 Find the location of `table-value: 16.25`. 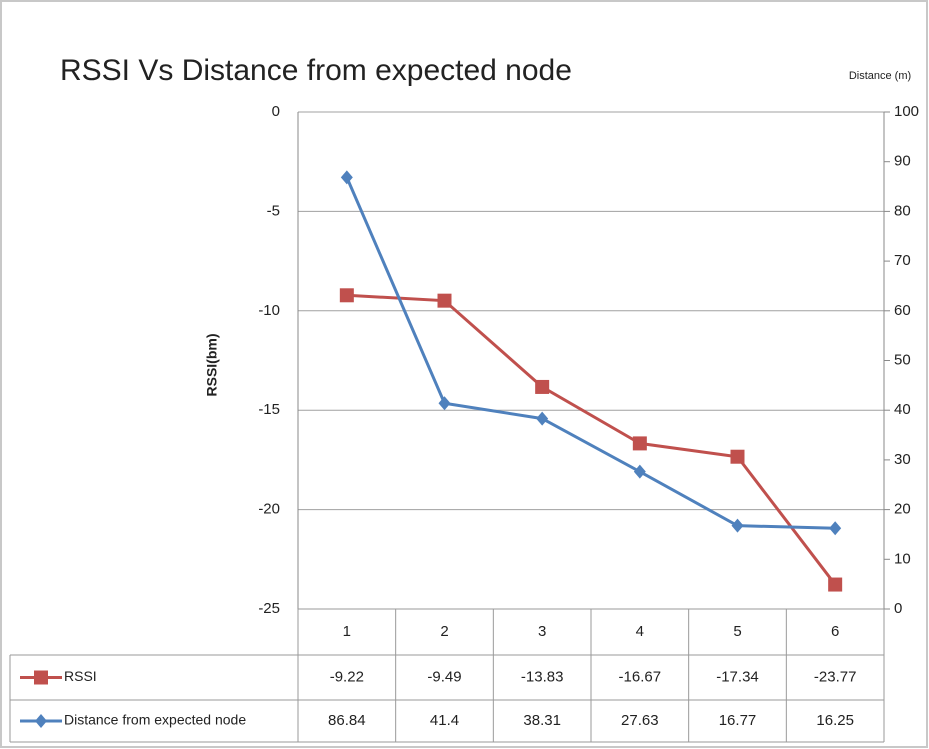

table-value: 16.25 is located at coordinates (835, 720).